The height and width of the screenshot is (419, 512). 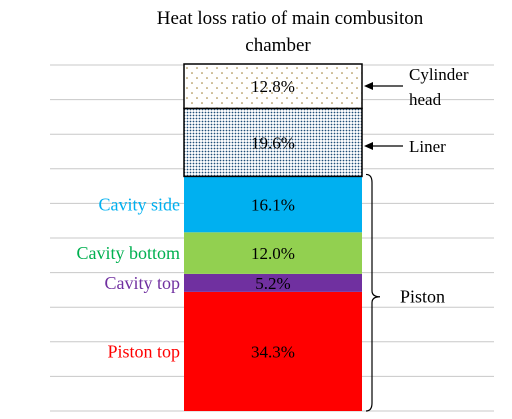 I want to click on value-label-cavity-bottom: 12.0%, so click(x=273, y=253).